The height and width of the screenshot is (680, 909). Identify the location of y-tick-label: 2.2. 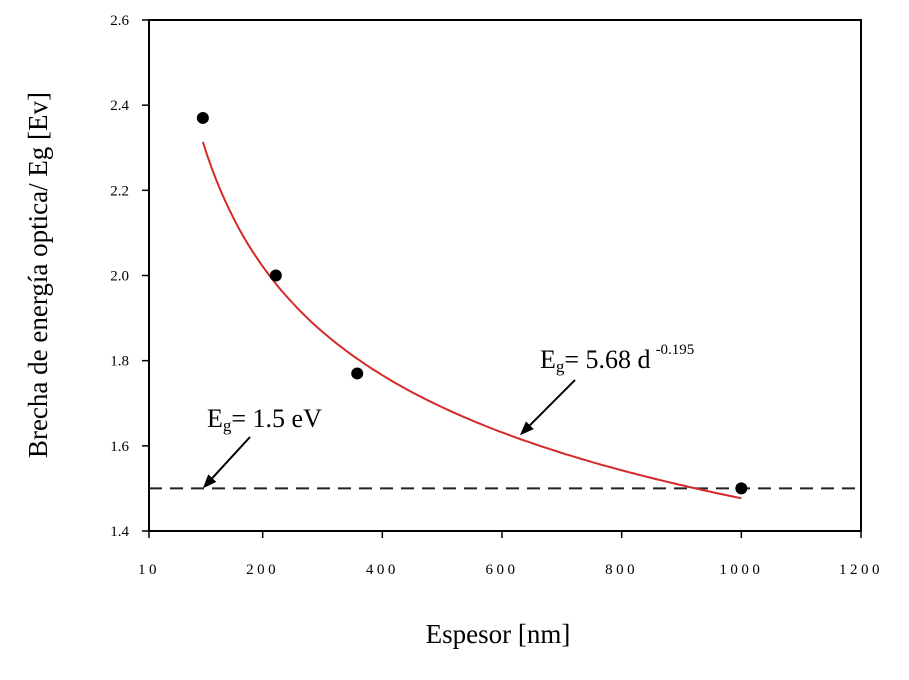
(119, 191).